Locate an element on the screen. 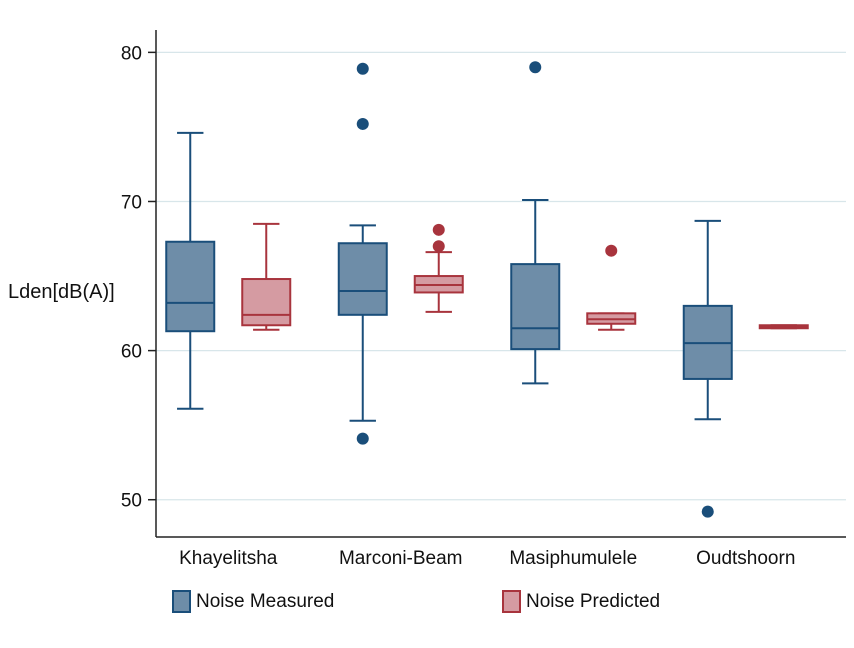  legend-item-measured: Noise Measured is located at coordinates (253, 601).